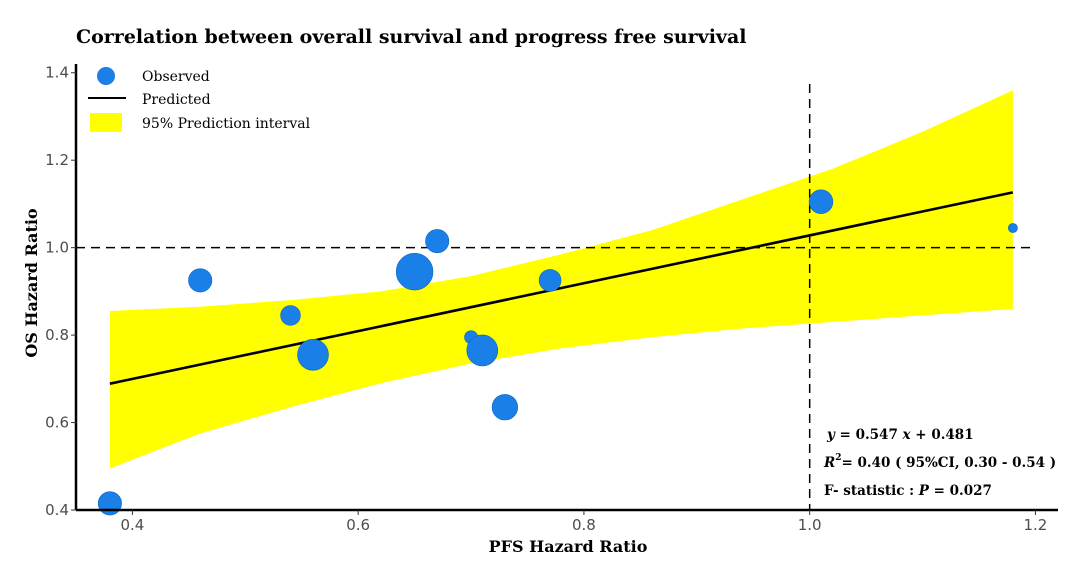 Image resolution: width=1080 pixels, height=576 pixels. I want to click on legend-predicted-label: Predicted, so click(176, 100).